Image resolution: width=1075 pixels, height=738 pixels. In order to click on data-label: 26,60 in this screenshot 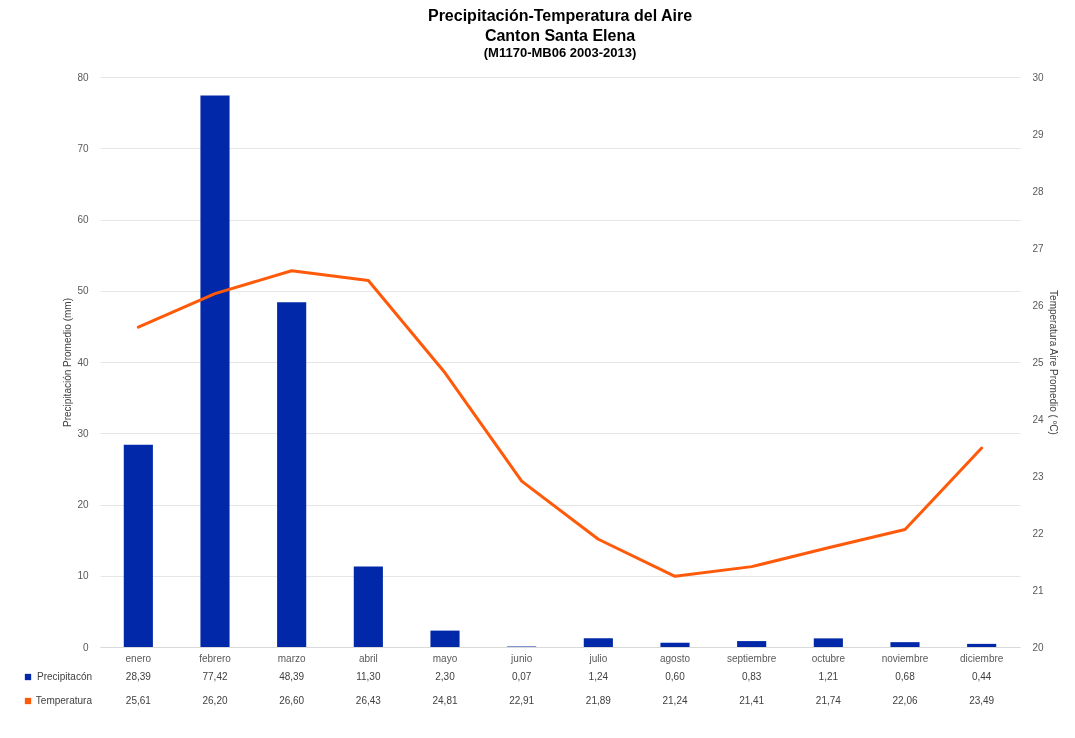, I will do `click(292, 700)`.